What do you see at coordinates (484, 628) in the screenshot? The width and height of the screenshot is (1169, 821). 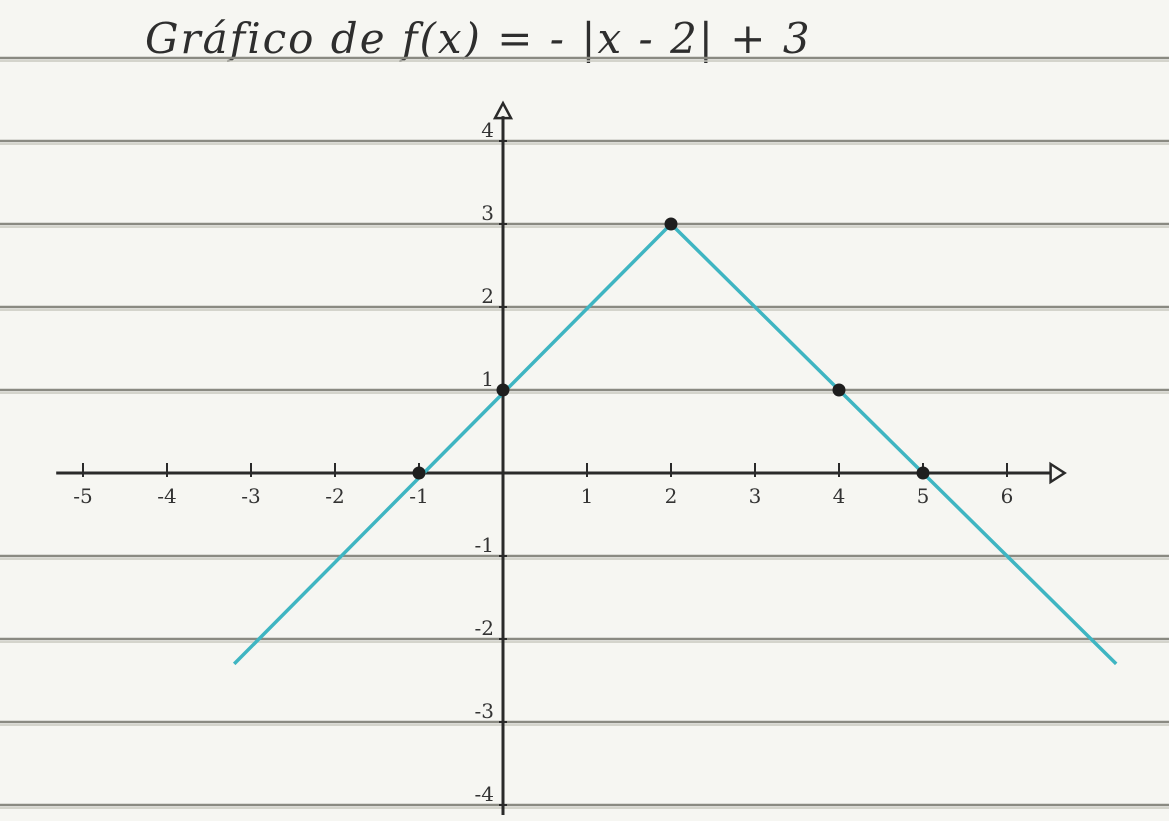 I see `y-tick-label: -2` at bounding box center [484, 628].